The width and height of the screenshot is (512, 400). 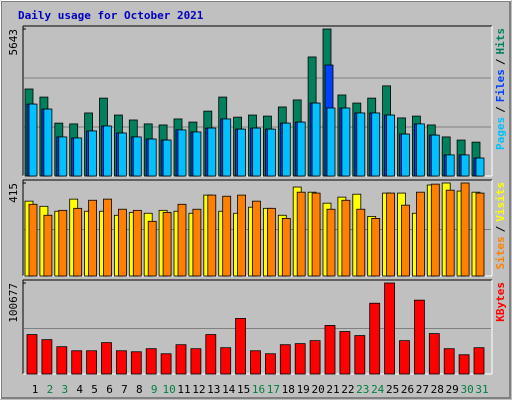 What do you see at coordinates (213, 389) in the screenshot?
I see `x-tick-label: 13` at bounding box center [213, 389].